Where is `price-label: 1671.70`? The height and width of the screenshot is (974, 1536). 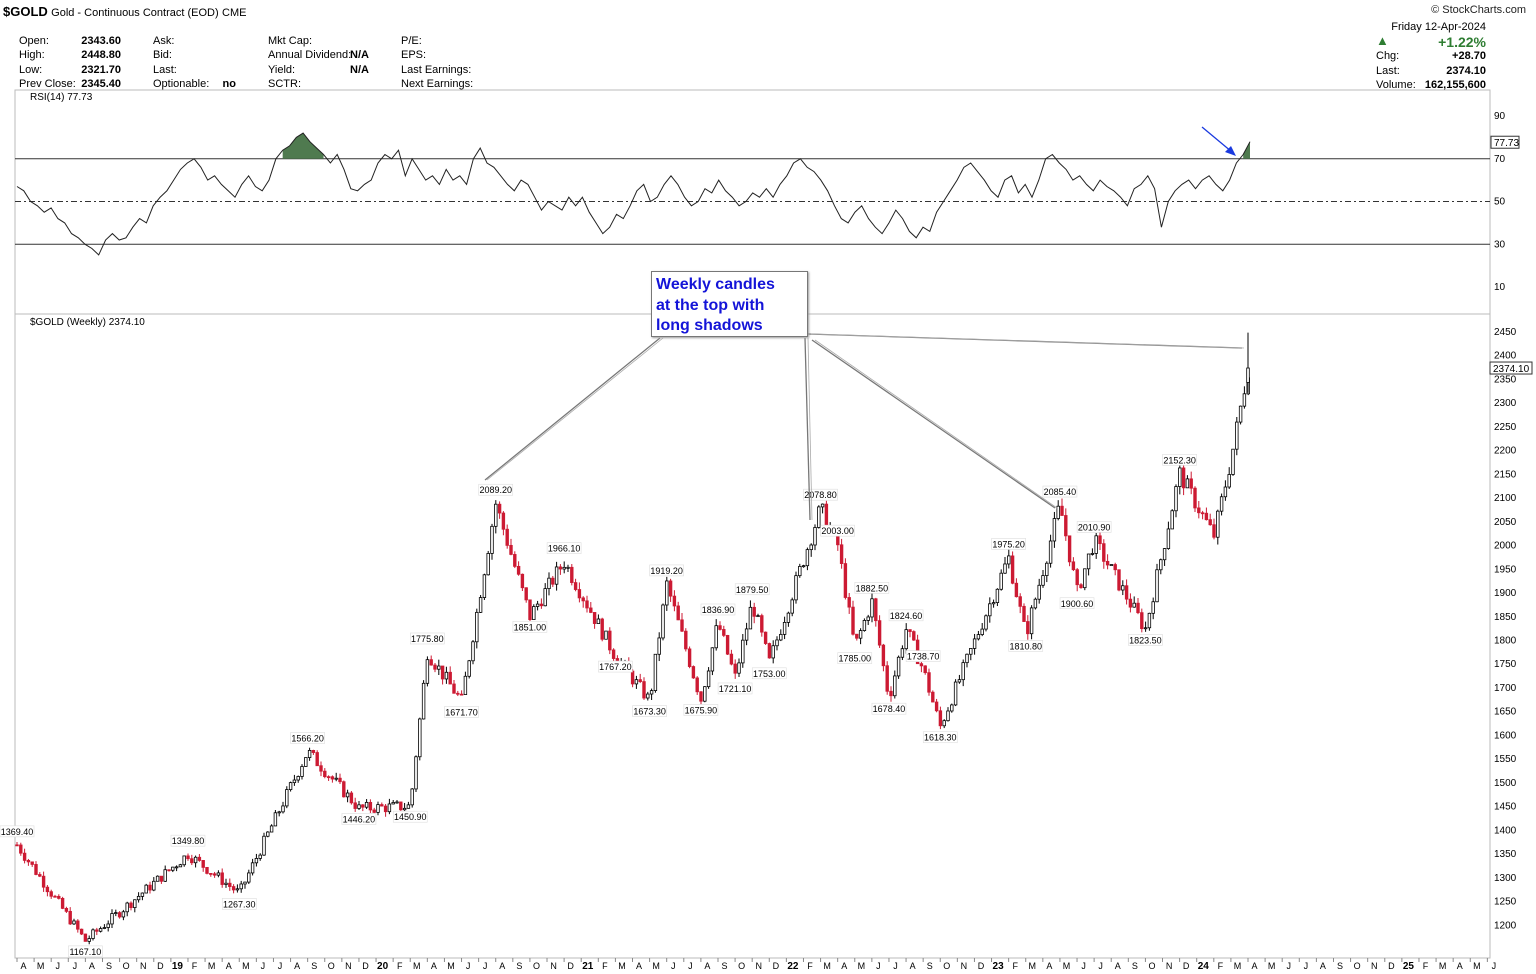
price-label: 1671.70 is located at coordinates (461, 712).